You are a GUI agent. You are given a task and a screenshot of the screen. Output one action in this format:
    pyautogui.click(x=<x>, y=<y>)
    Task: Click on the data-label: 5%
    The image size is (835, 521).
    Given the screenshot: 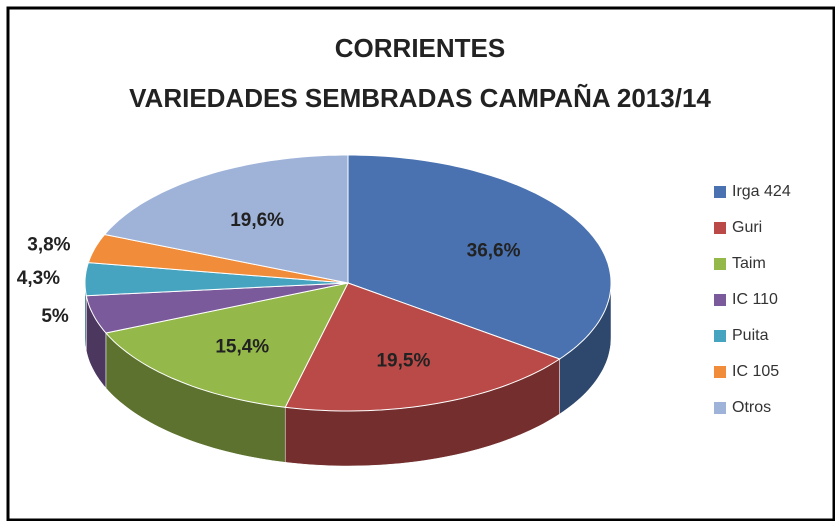 What is the action you would take?
    pyautogui.click(x=55, y=316)
    